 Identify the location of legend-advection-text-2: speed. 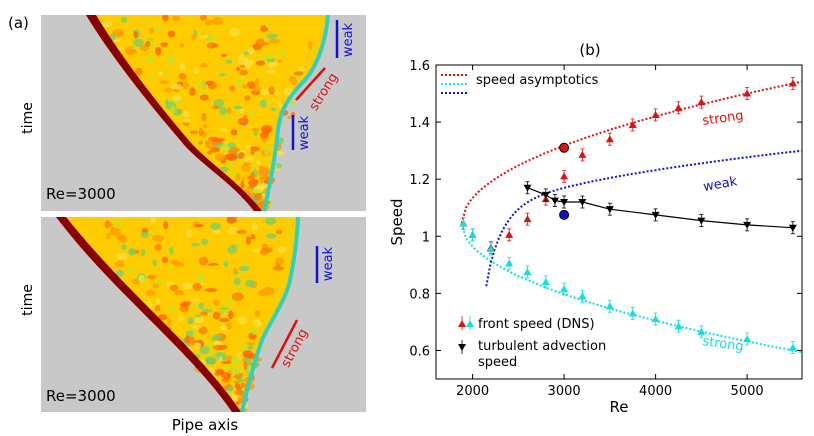
(497, 362).